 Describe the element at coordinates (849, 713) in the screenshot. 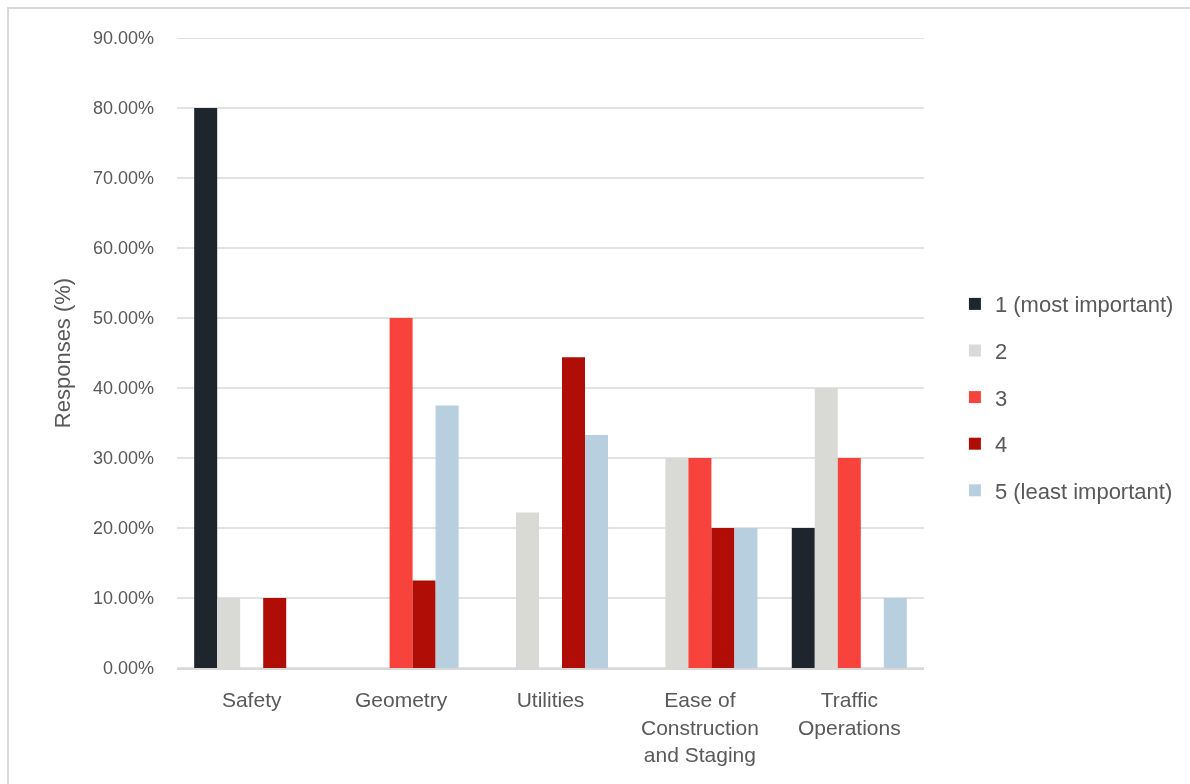

I see `x-tick-label: Traffic Operations` at that location.